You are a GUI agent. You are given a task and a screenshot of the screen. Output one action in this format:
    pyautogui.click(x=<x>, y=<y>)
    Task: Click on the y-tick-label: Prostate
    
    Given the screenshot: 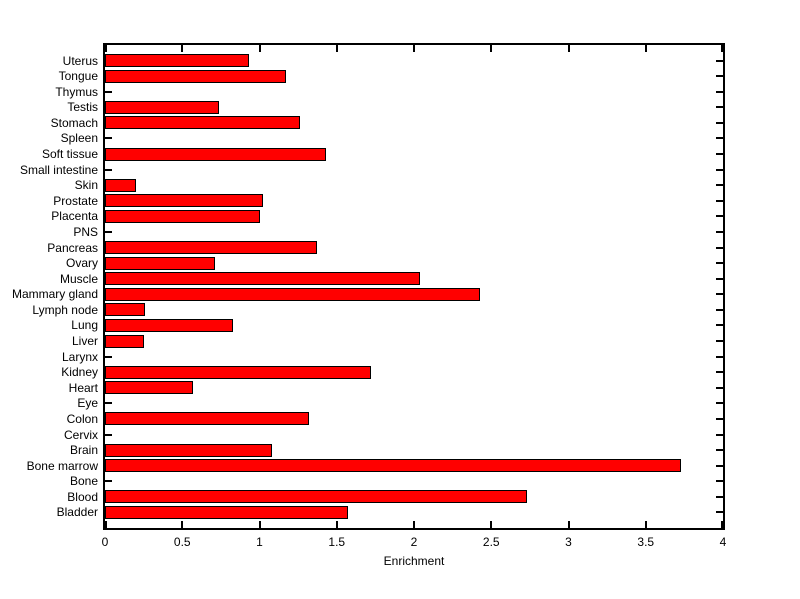 What is the action you would take?
    pyautogui.click(x=75, y=200)
    